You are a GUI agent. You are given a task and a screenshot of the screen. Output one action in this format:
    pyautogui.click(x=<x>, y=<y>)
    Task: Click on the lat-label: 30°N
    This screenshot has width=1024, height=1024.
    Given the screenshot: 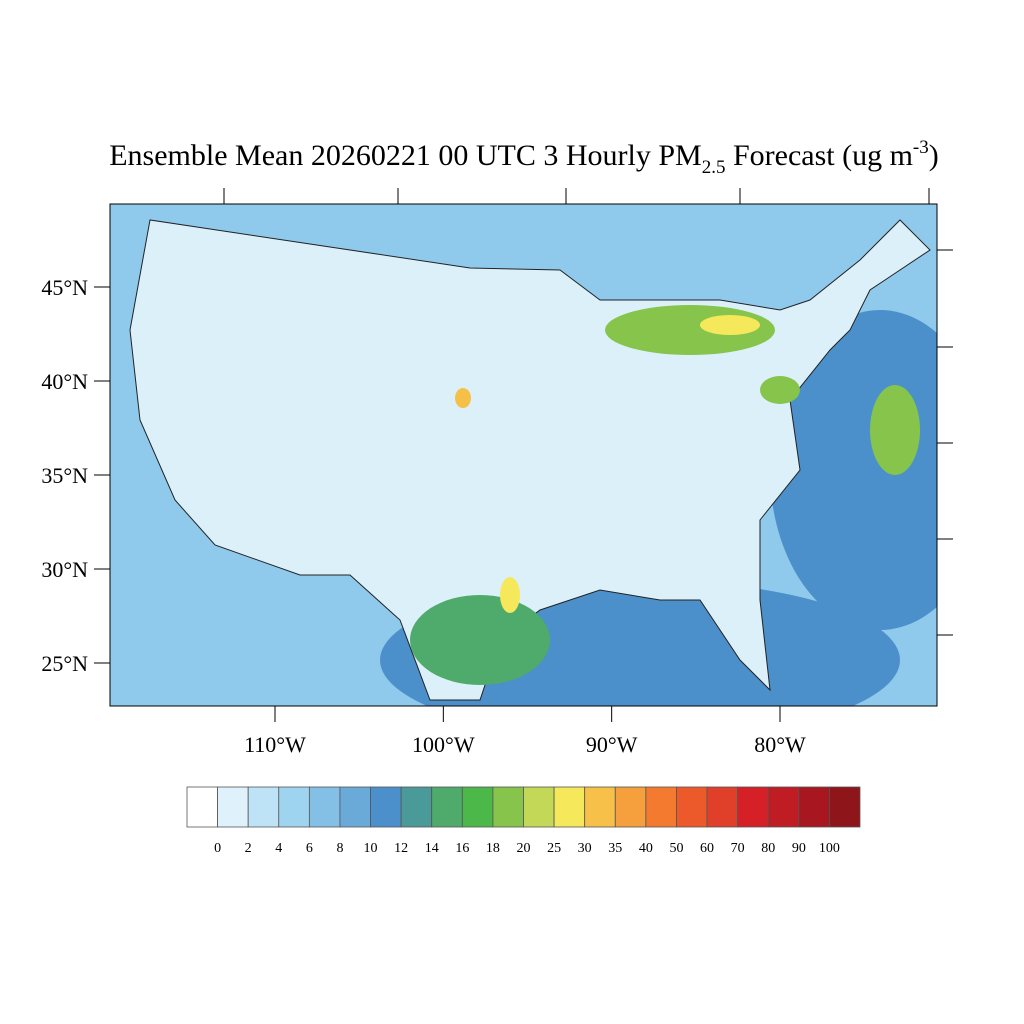 What is the action you would take?
    pyautogui.click(x=64, y=569)
    